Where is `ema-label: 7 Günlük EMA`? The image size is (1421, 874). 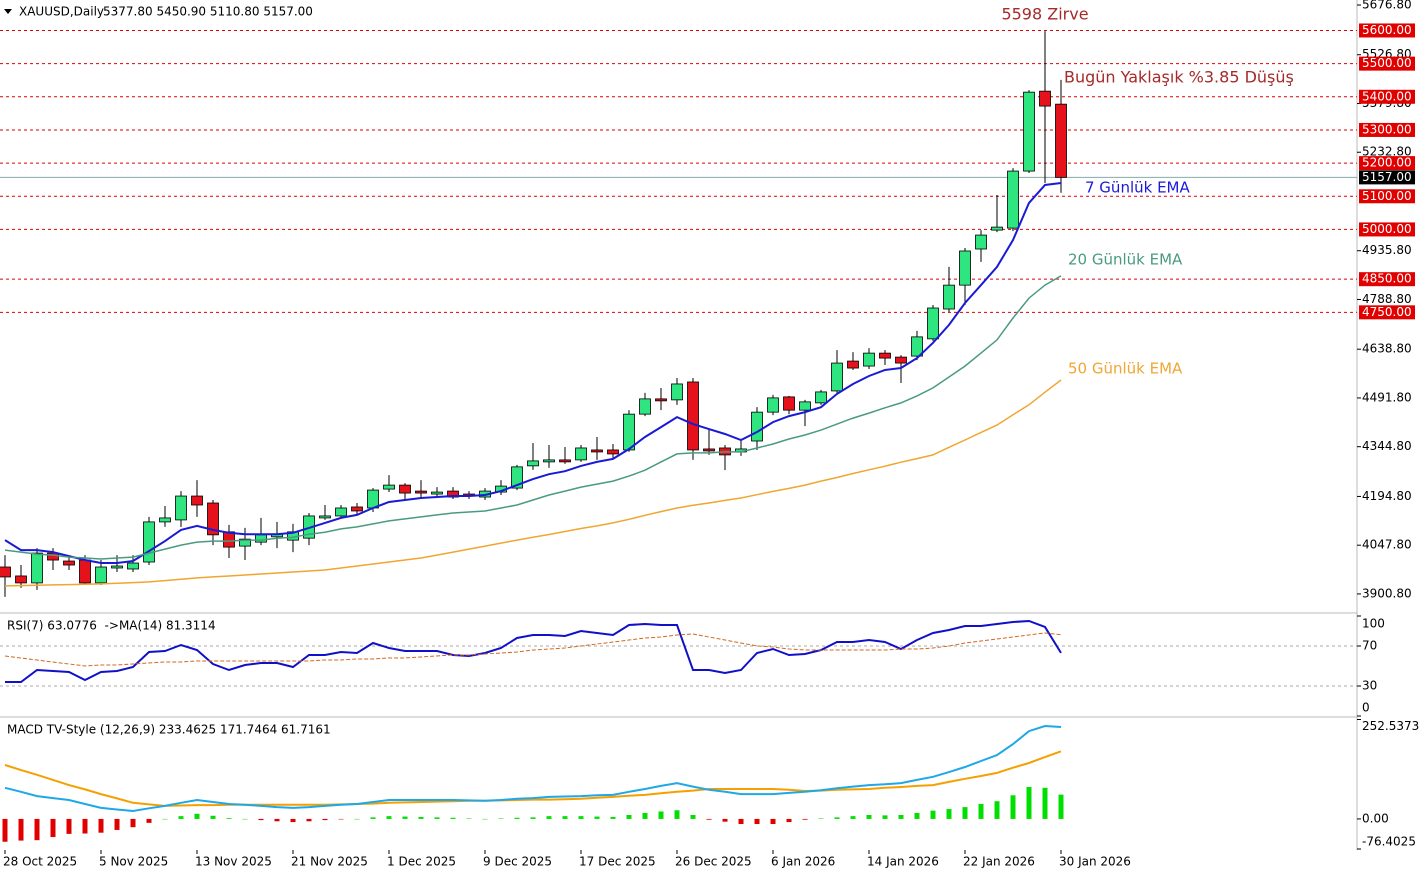 ema-label: 7 Günlük EMA is located at coordinates (1137, 188).